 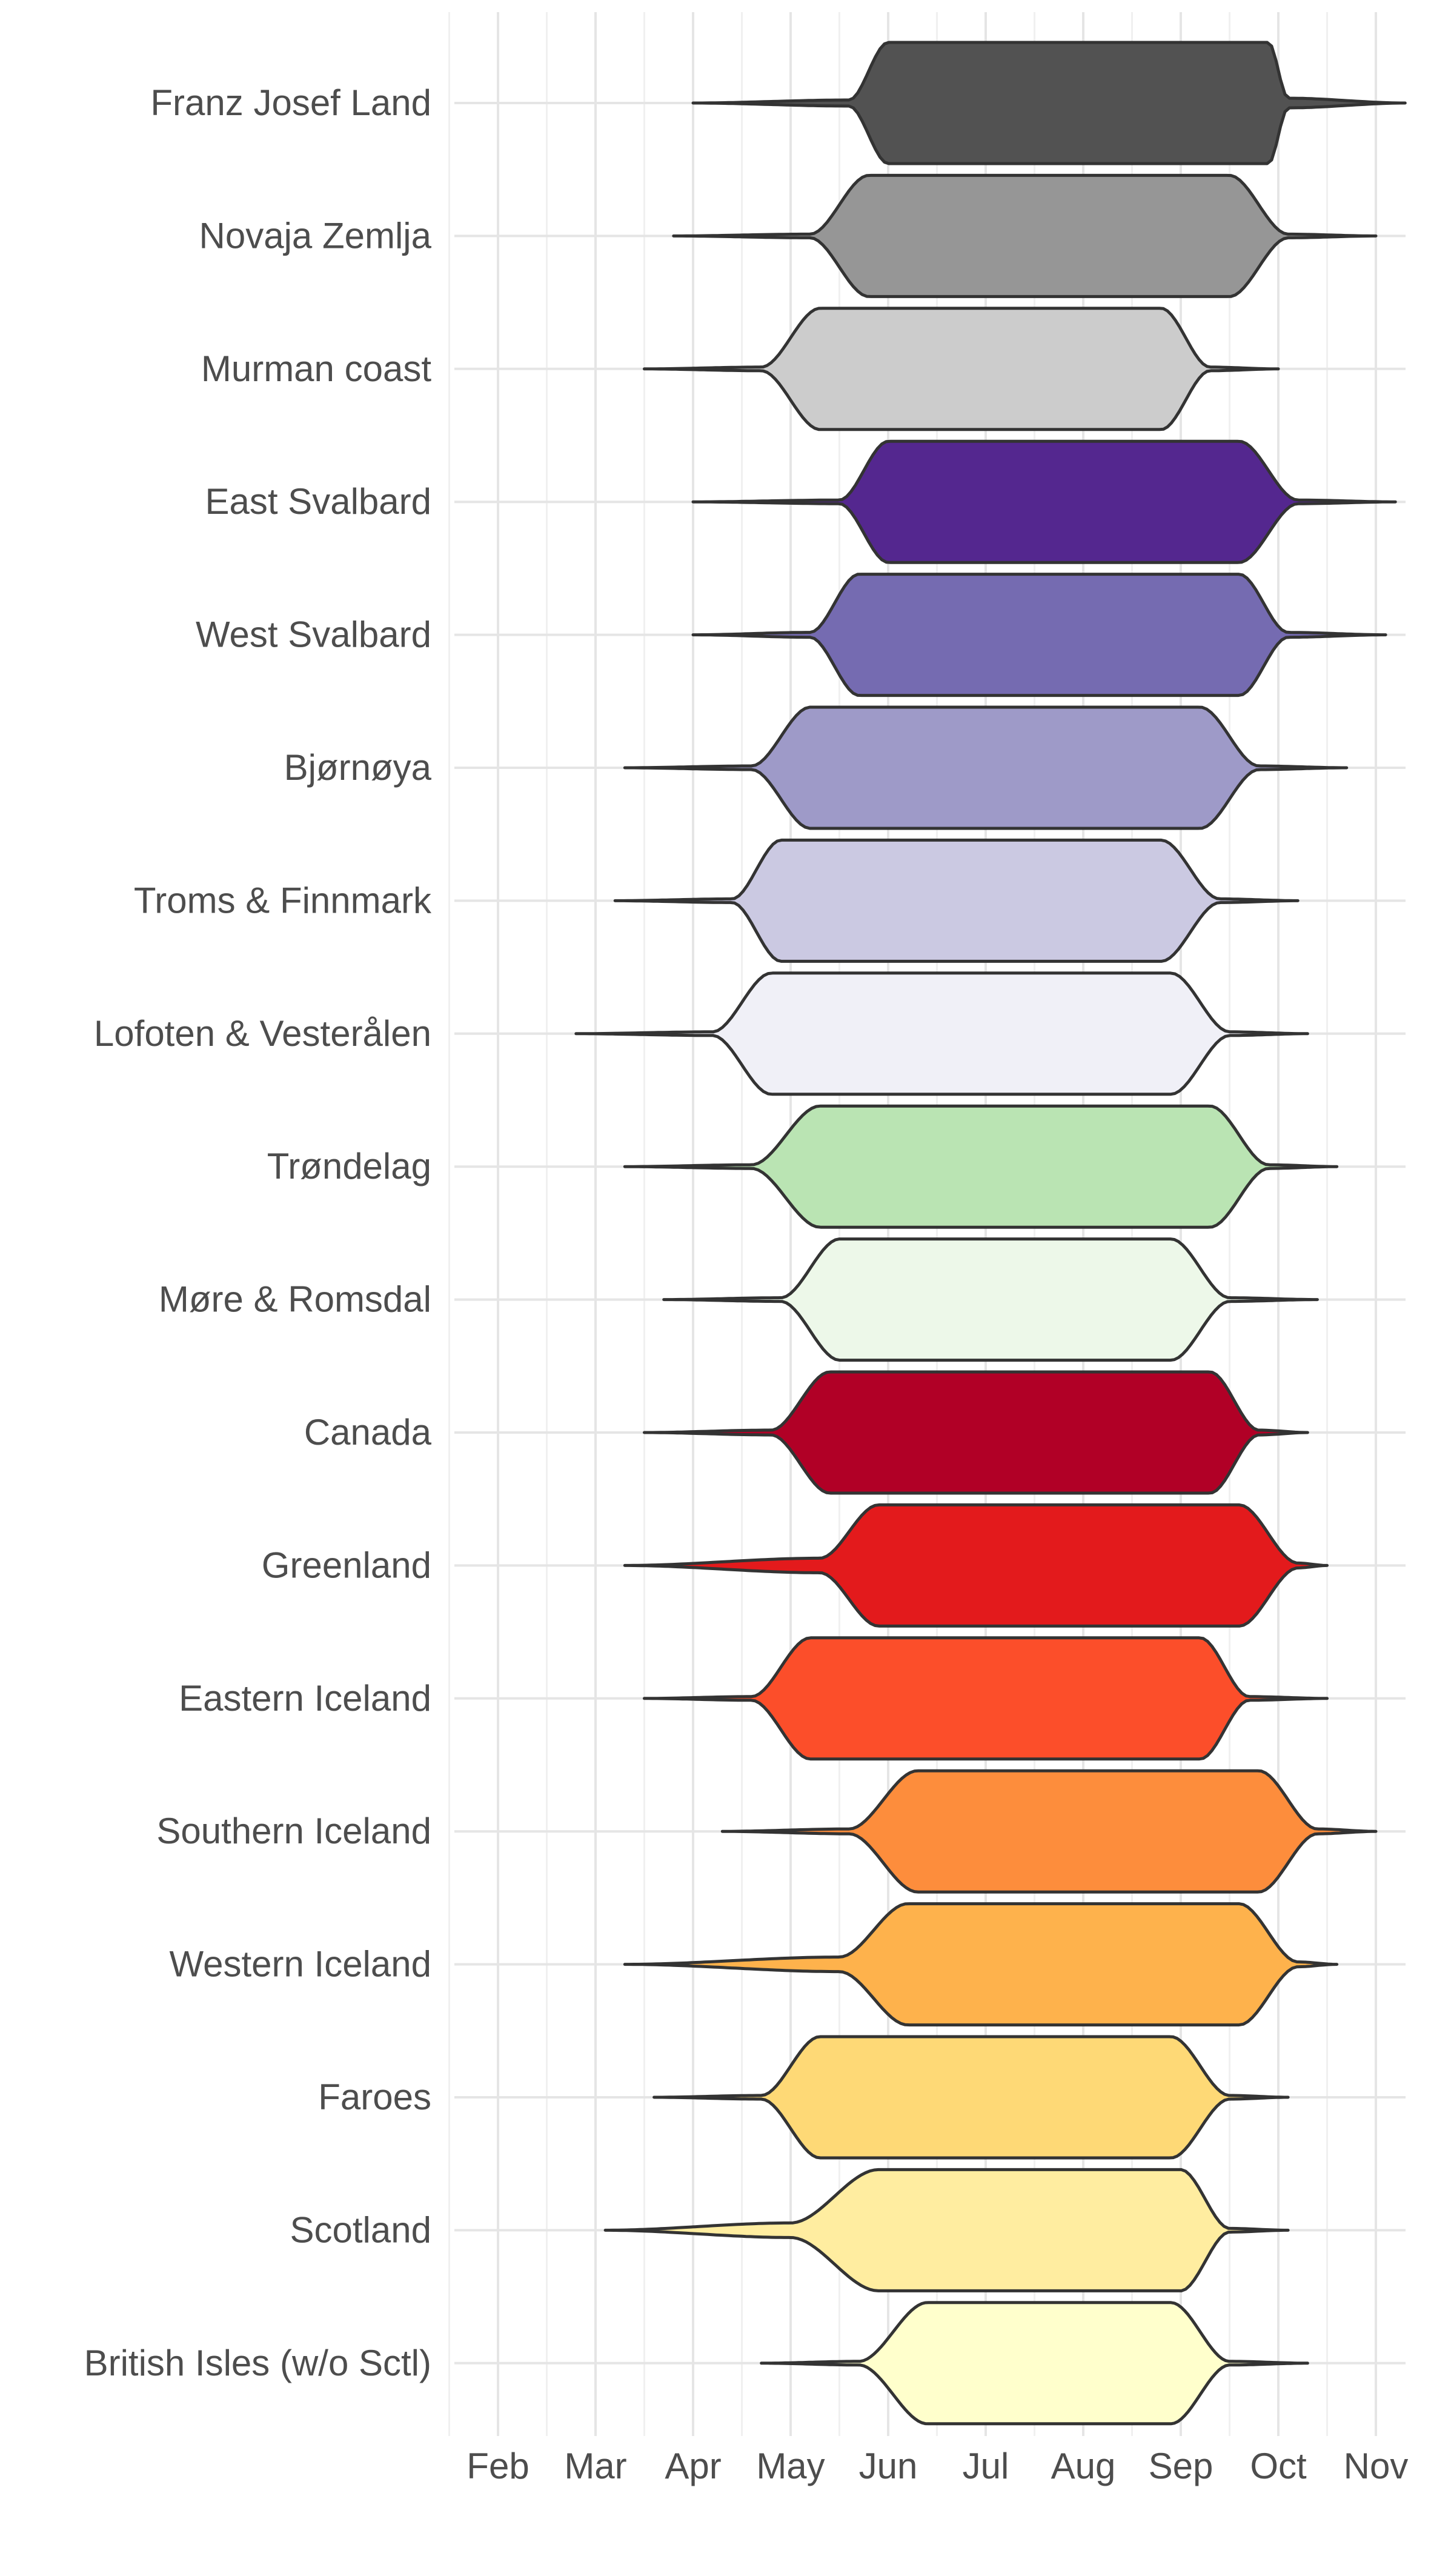 What do you see at coordinates (1181, 2466) in the screenshot?
I see `x-axis-tick-label: Sep` at bounding box center [1181, 2466].